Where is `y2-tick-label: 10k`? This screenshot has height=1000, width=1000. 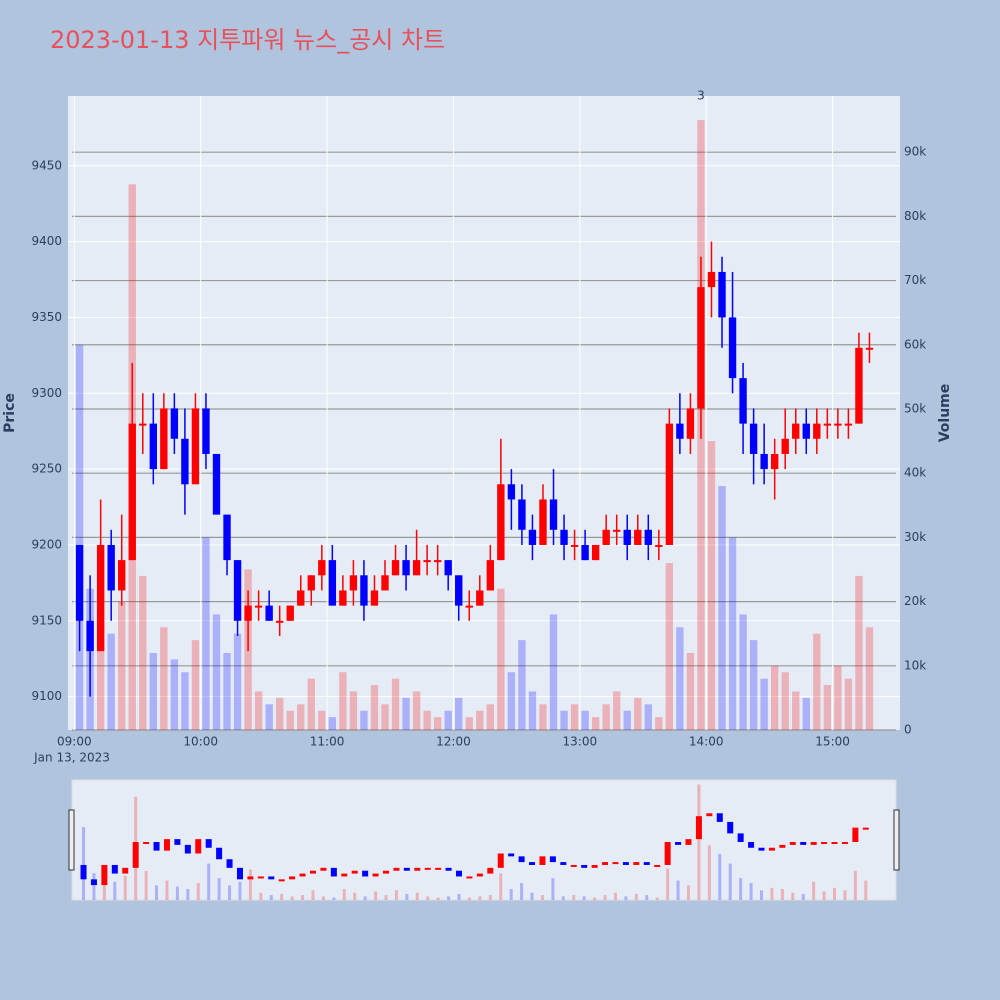 y2-tick-label: 10k is located at coordinates (915, 665).